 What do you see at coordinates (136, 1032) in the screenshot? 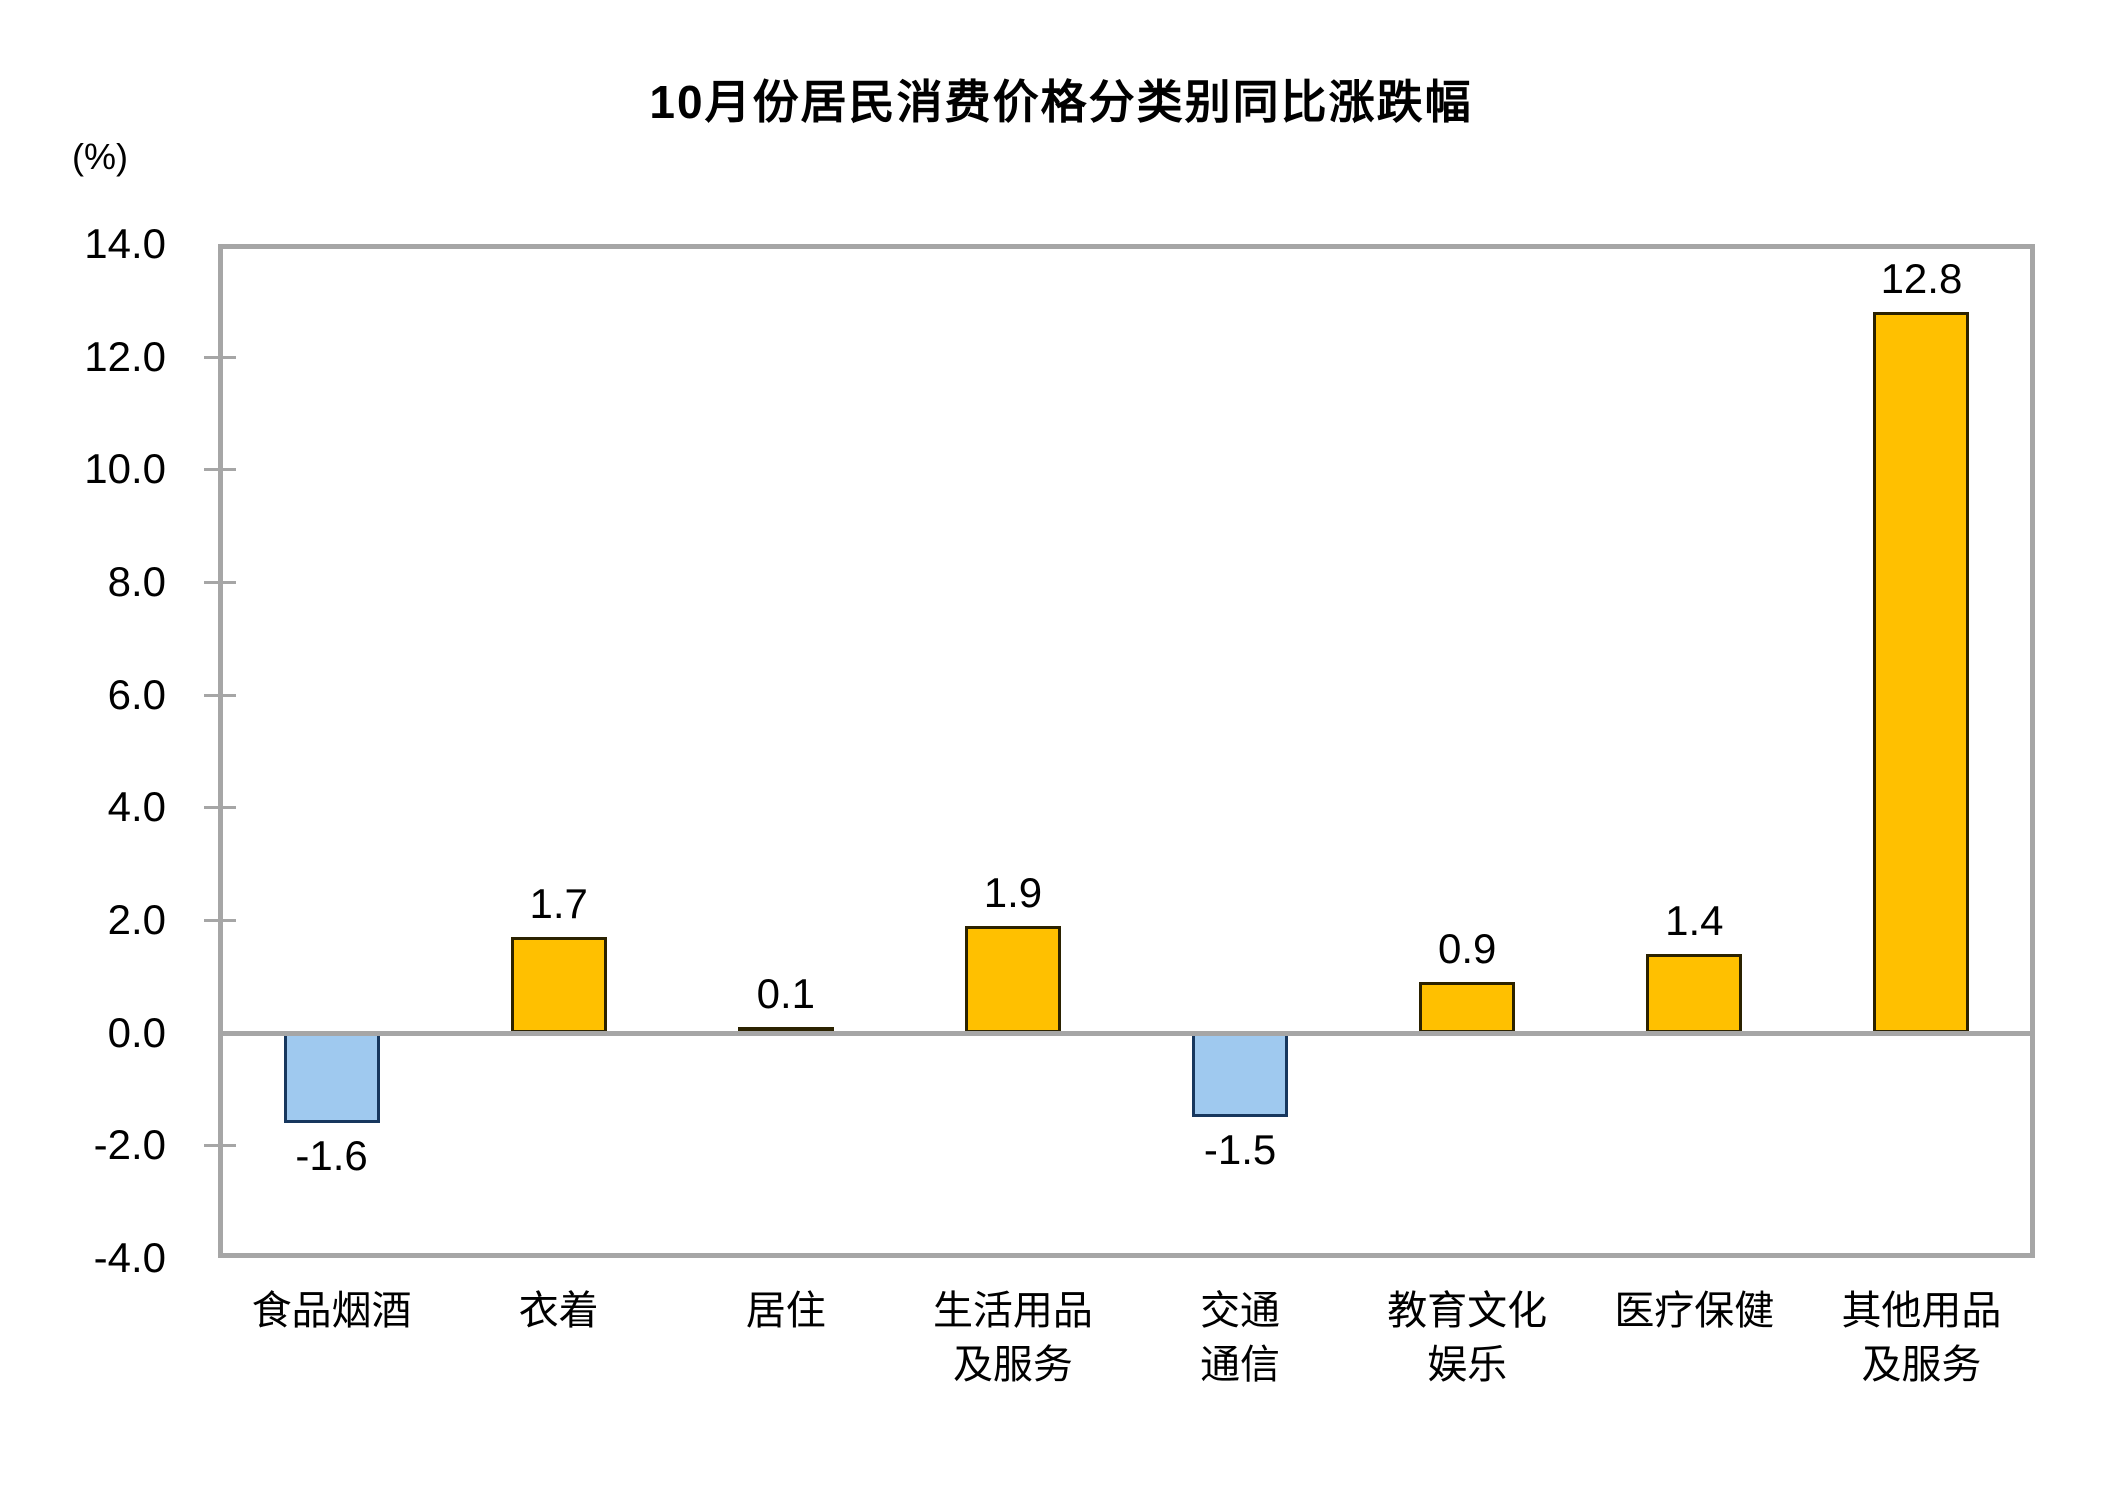
I see `y-axis-tick-label: 0.0` at bounding box center [136, 1032].